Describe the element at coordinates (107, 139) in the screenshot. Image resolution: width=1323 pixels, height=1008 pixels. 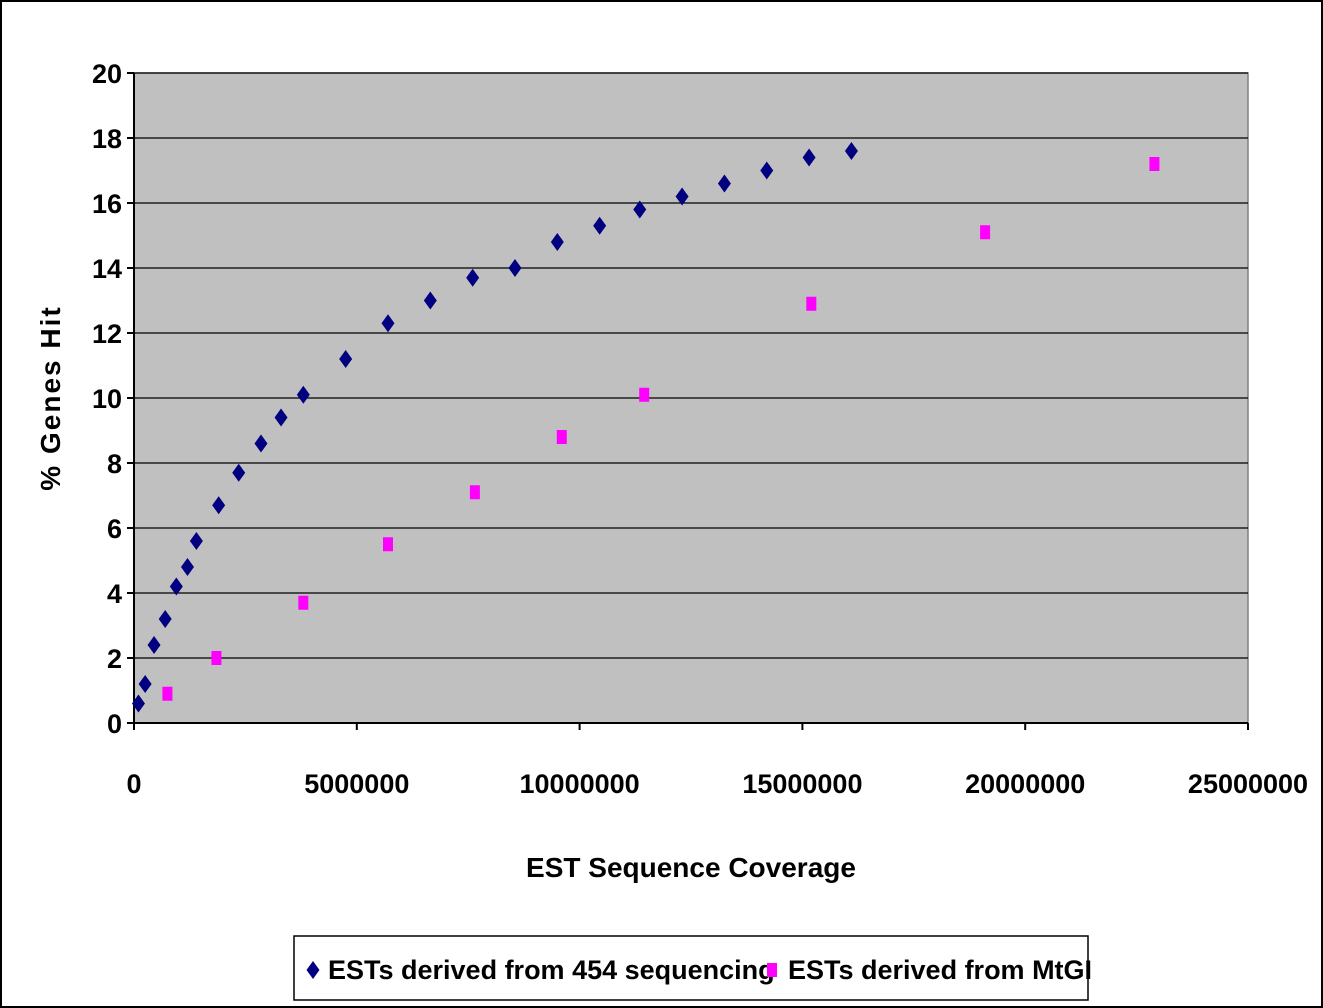
I see `y-tick-label-9: 18` at that location.